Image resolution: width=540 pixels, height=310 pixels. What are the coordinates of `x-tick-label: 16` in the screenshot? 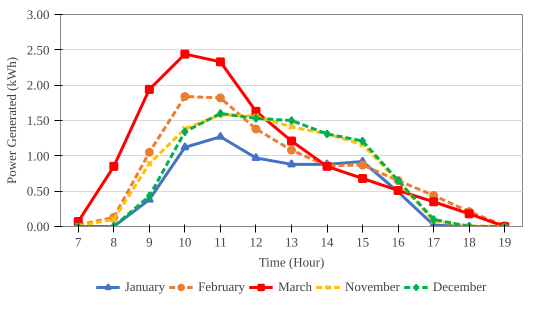 It's located at (399, 242).